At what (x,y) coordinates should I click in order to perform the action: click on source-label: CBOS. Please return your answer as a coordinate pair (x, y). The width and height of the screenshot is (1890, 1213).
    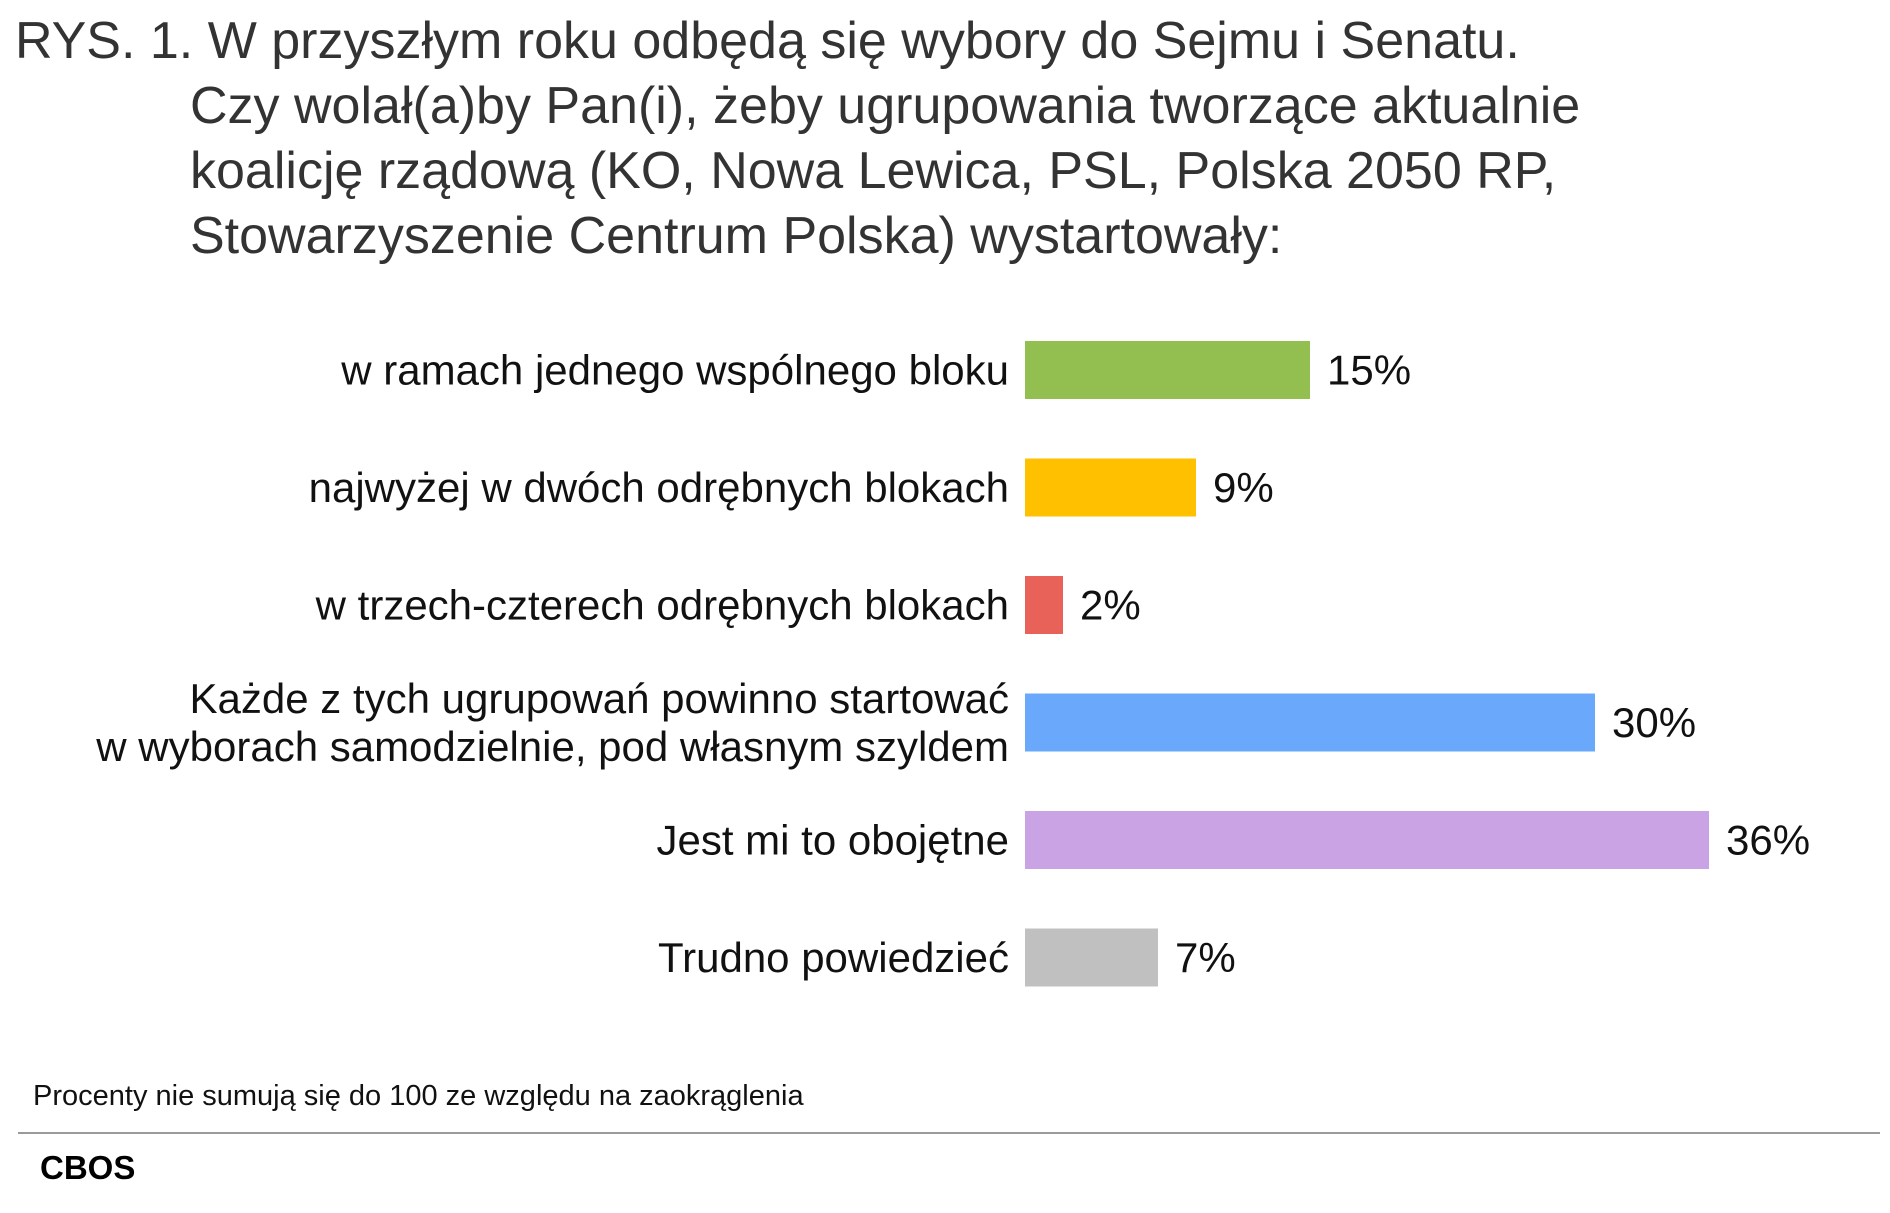
    Looking at the image, I should click on (88, 1167).